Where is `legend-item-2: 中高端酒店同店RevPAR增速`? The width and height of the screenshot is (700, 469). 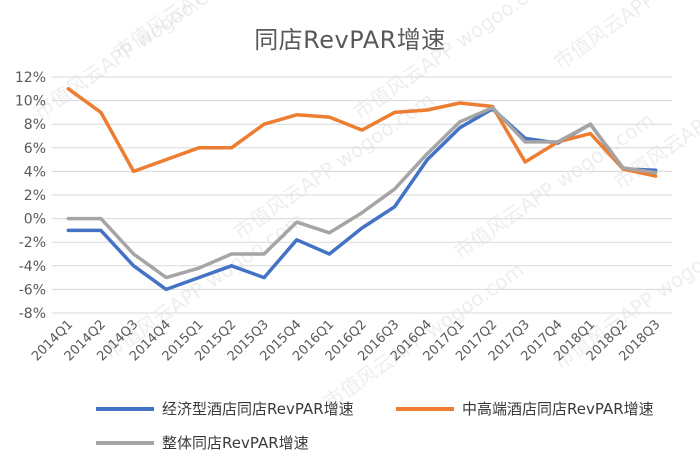 legend-item-2: 中高端酒店同店RevPAR增速 is located at coordinates (525, 408).